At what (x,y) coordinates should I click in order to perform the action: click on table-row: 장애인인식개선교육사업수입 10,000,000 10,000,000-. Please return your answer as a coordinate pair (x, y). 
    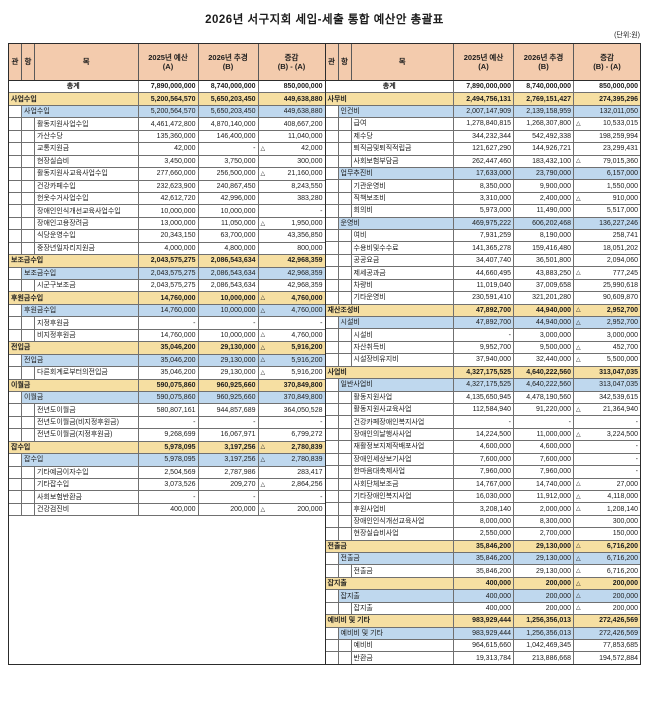
    Looking at the image, I should click on (167, 211).